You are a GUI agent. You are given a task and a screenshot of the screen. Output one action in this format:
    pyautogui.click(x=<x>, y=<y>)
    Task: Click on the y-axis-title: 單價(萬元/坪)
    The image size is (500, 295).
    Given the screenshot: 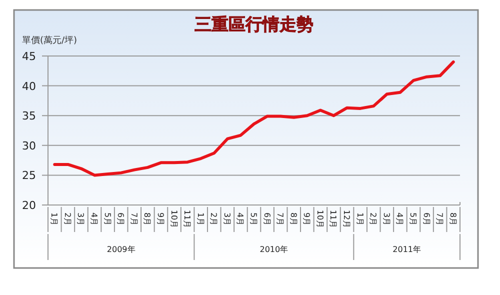 What is the action you would take?
    pyautogui.click(x=50, y=40)
    